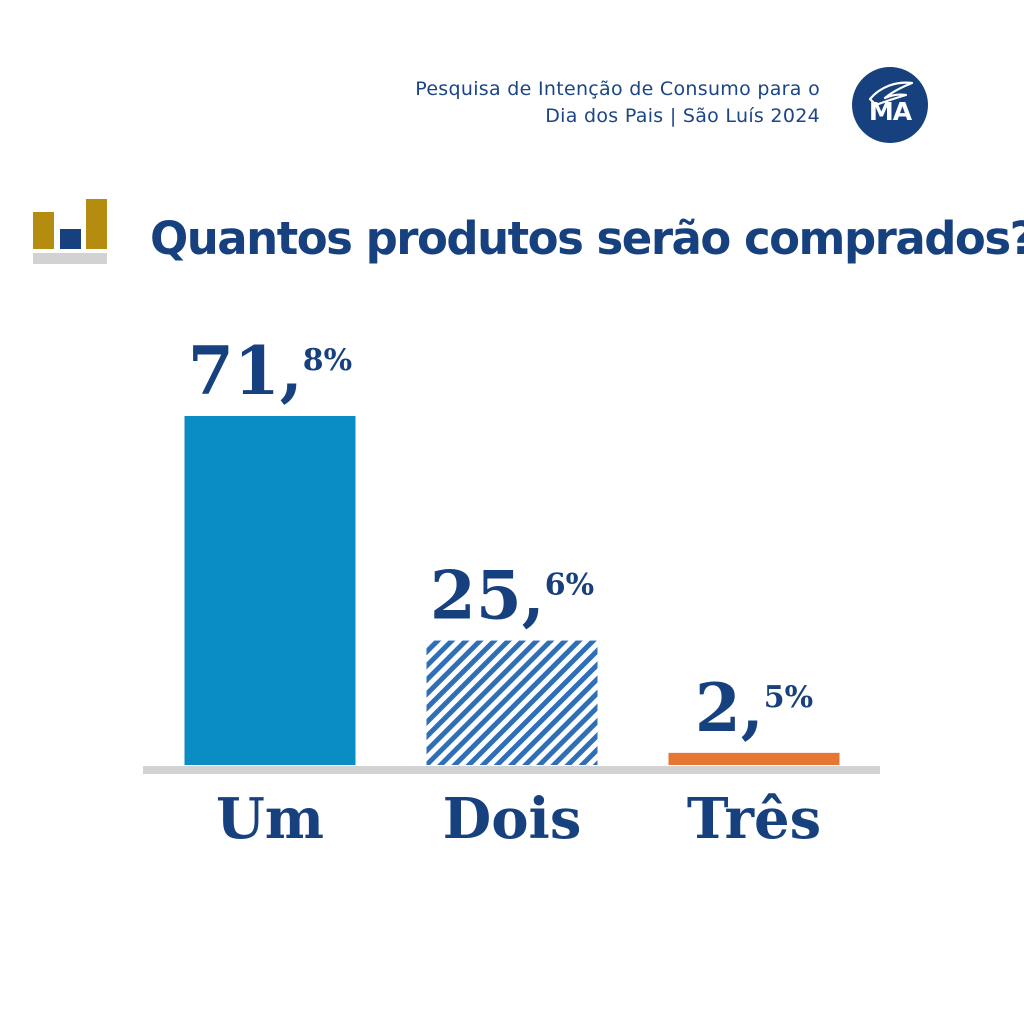  Describe the element at coordinates (617, 89) in the screenshot. I see `header-line-1: Pesquisa de Intenção de Consumo para o` at that location.